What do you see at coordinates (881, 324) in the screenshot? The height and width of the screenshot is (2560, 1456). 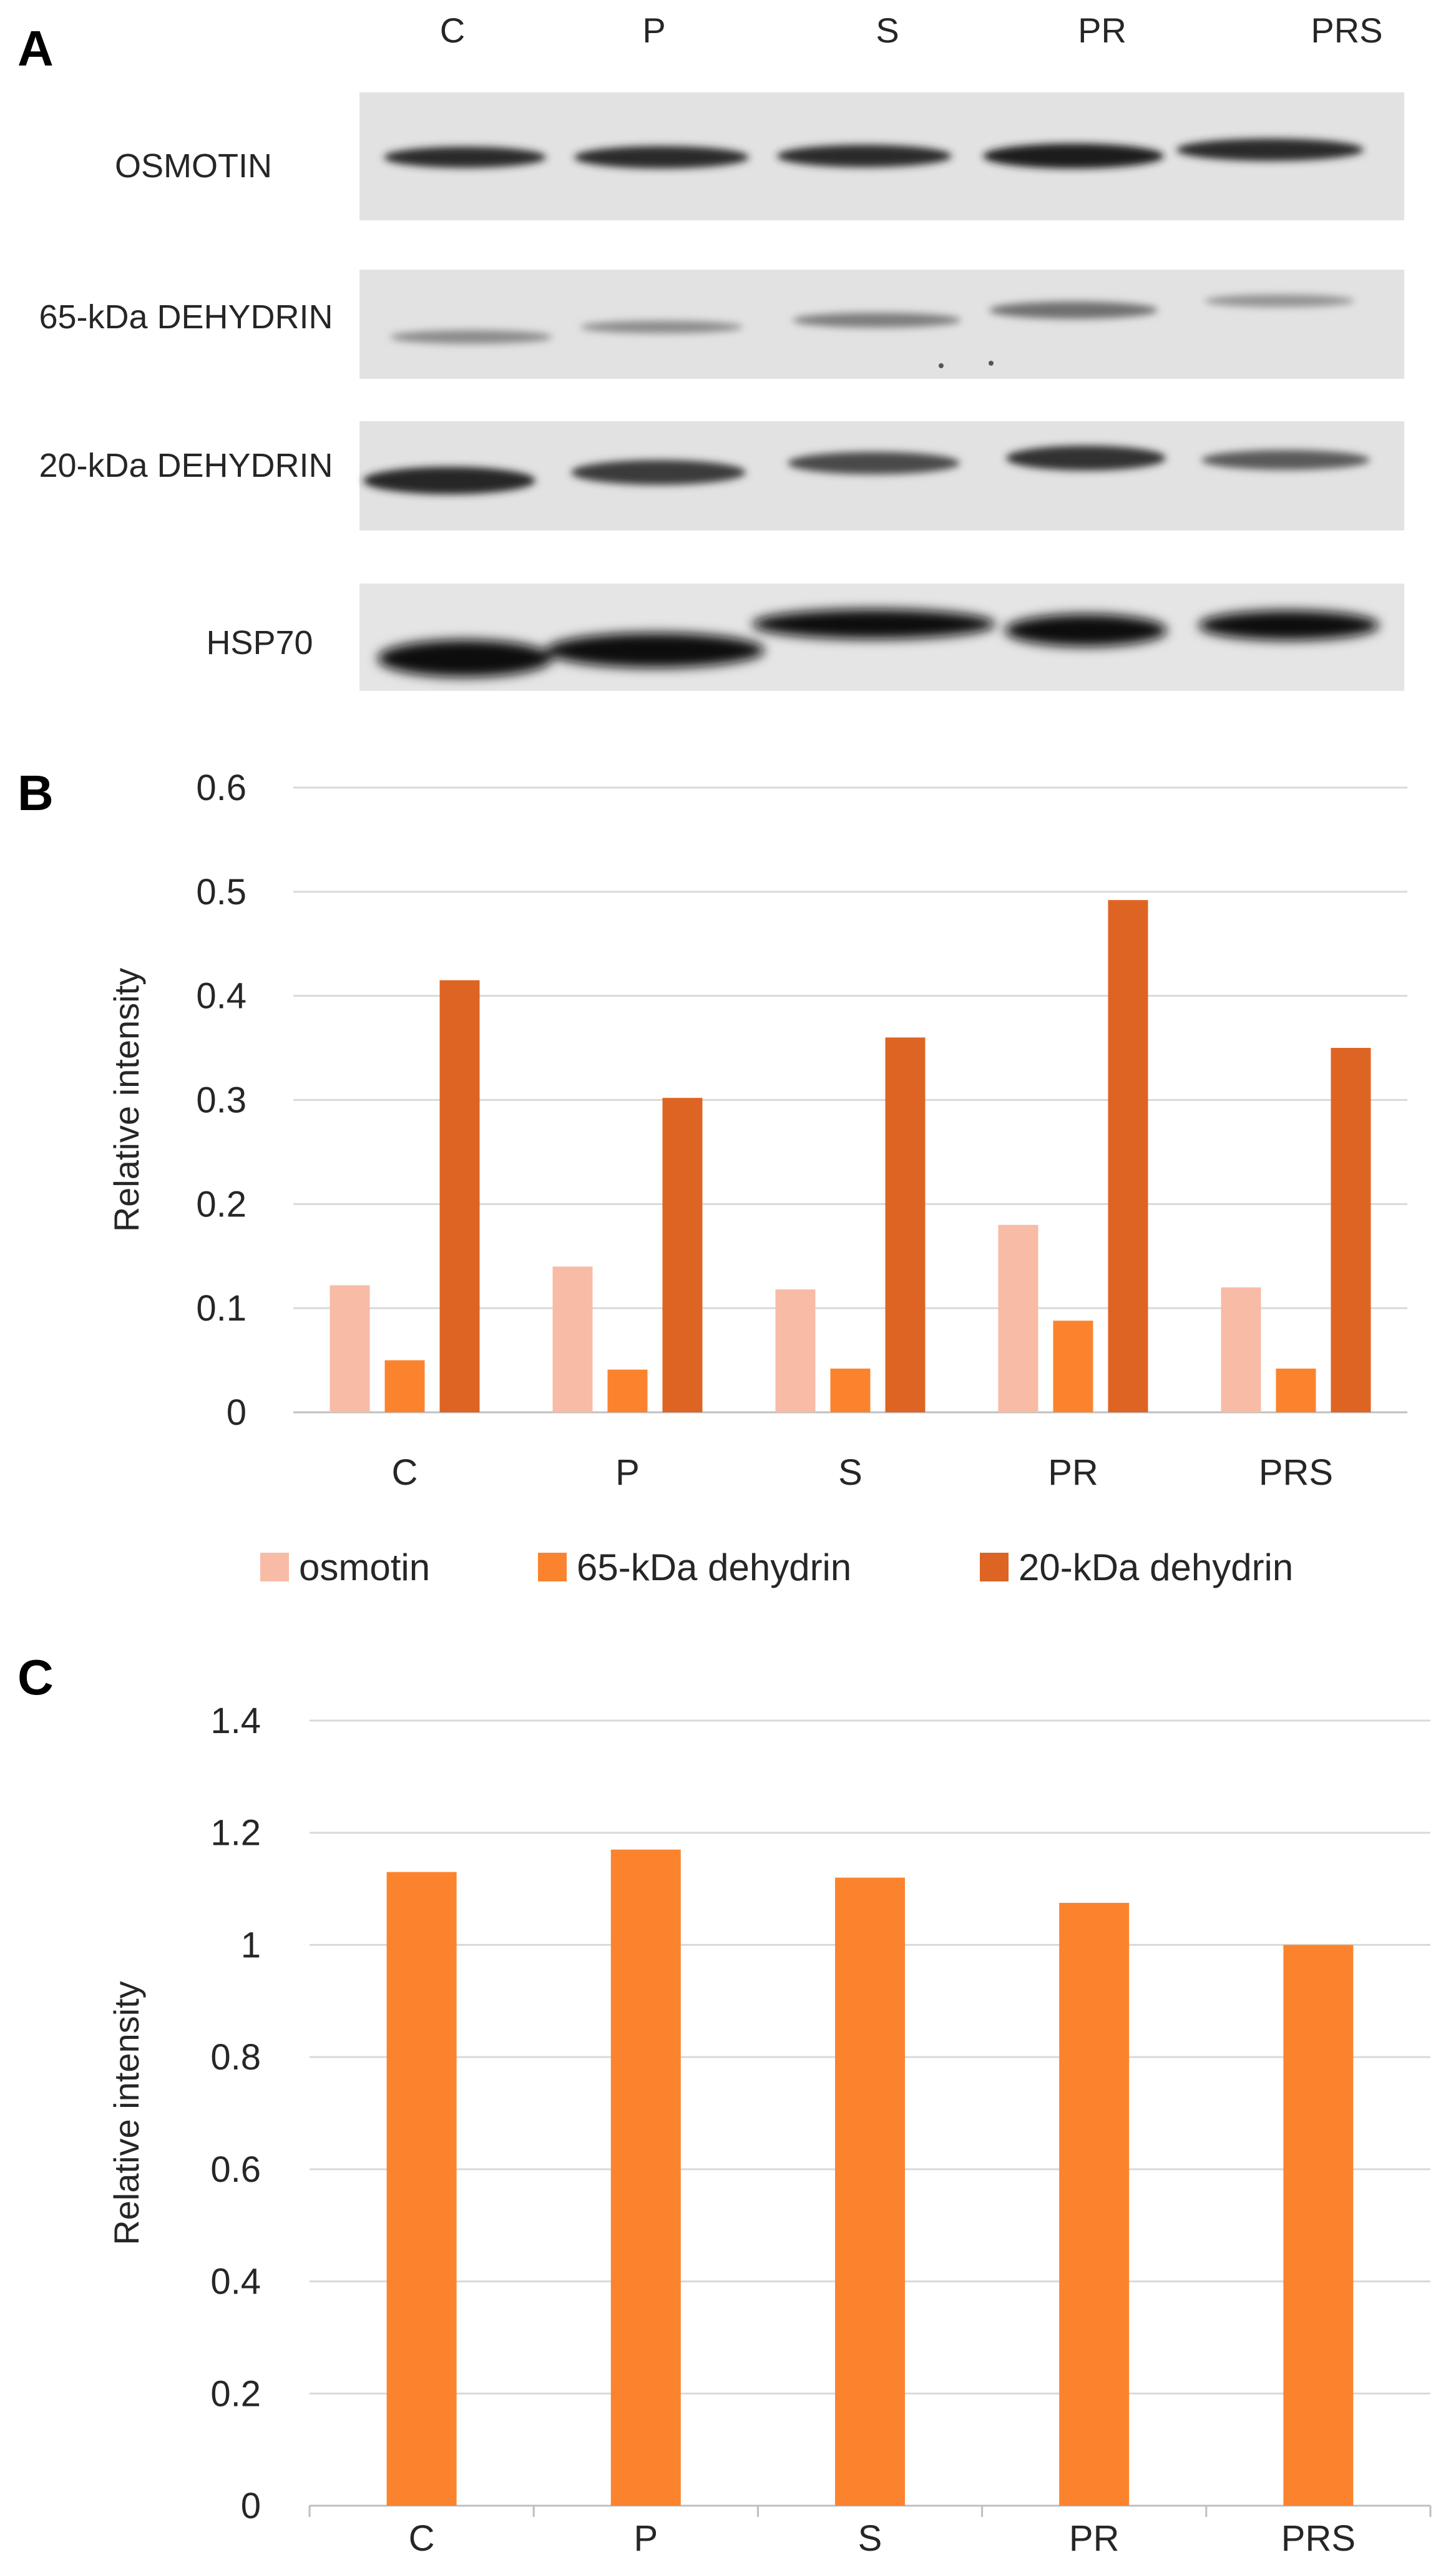 I see `blot-strip-65kda` at bounding box center [881, 324].